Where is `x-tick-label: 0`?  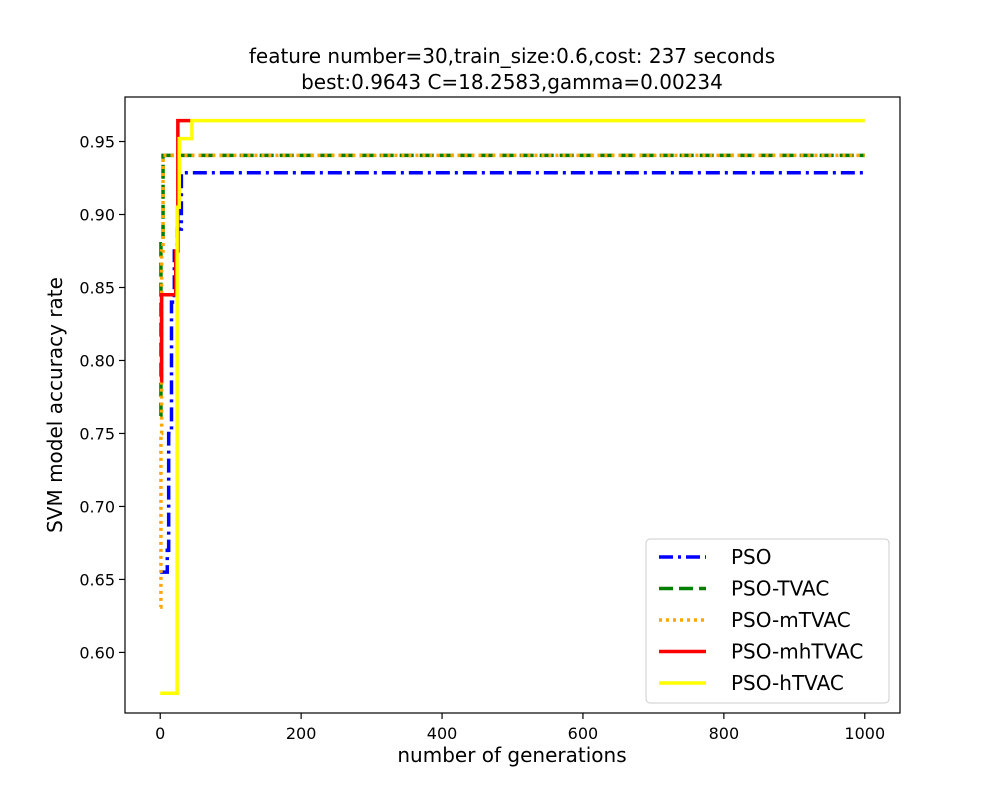
x-tick-label: 0 is located at coordinates (160, 733).